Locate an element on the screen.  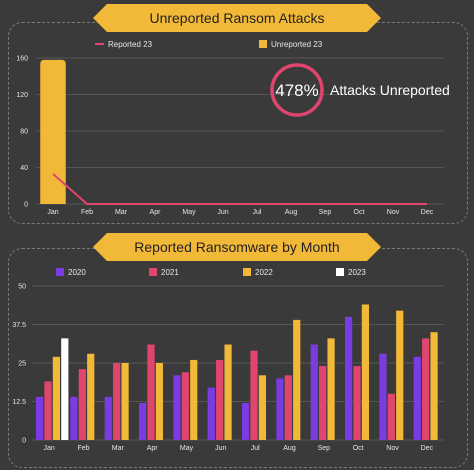
reported-x-tick-label: Apr is located at coordinates (153, 448).